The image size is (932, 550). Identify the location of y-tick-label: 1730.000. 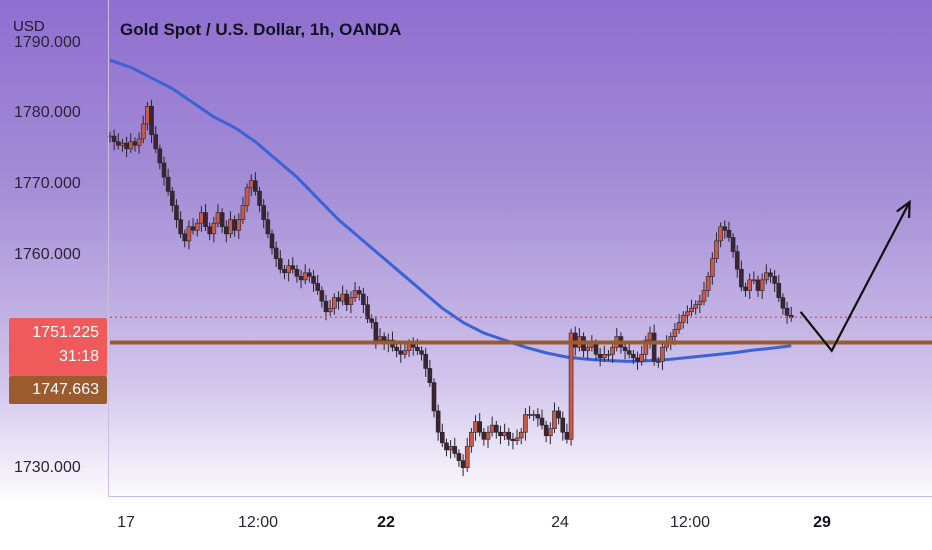
(47, 467).